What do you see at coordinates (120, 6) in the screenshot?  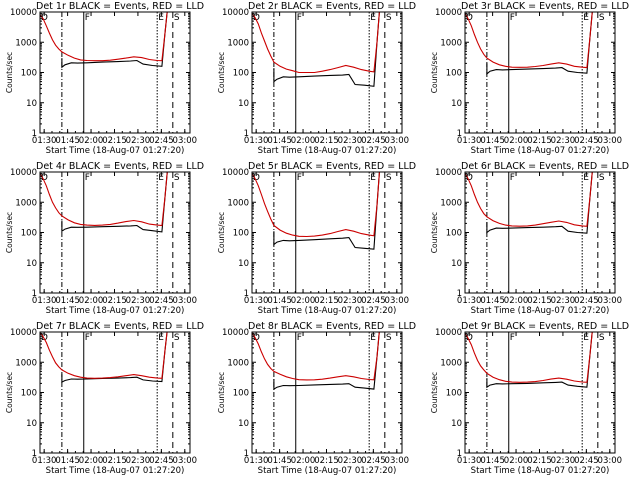 I see `chart-title: Det 1r BLACK = Events, RED = LLD` at bounding box center [120, 6].